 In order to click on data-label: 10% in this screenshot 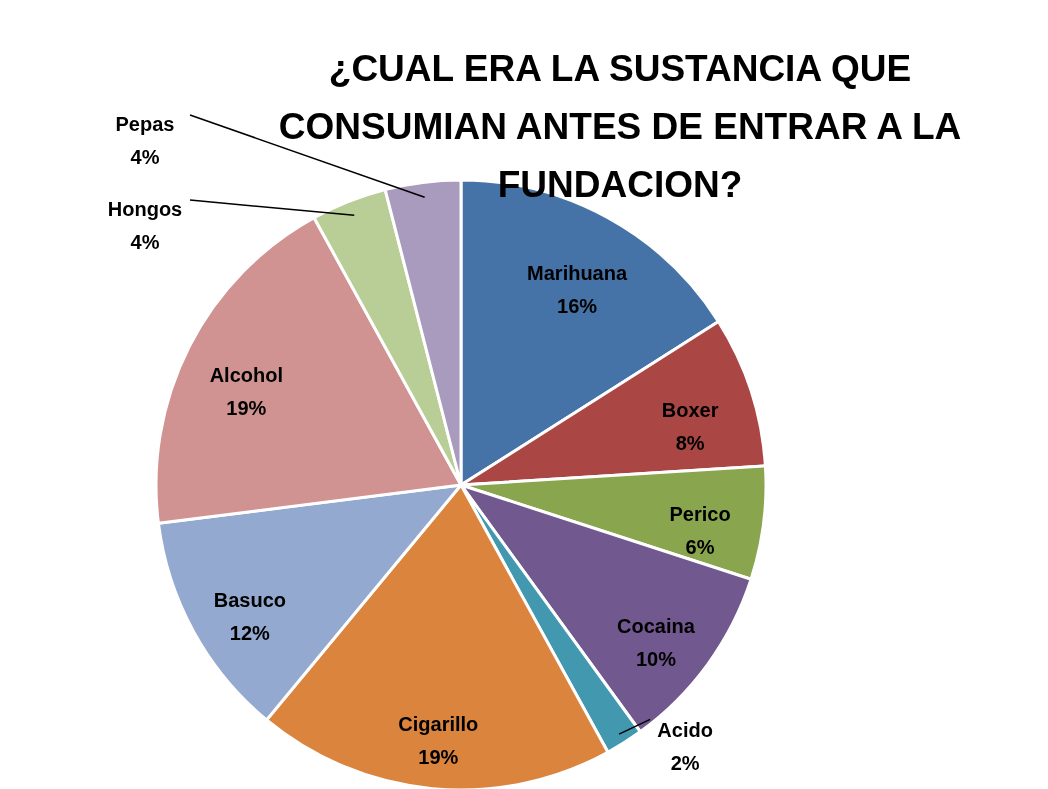, I will do `click(656, 658)`.